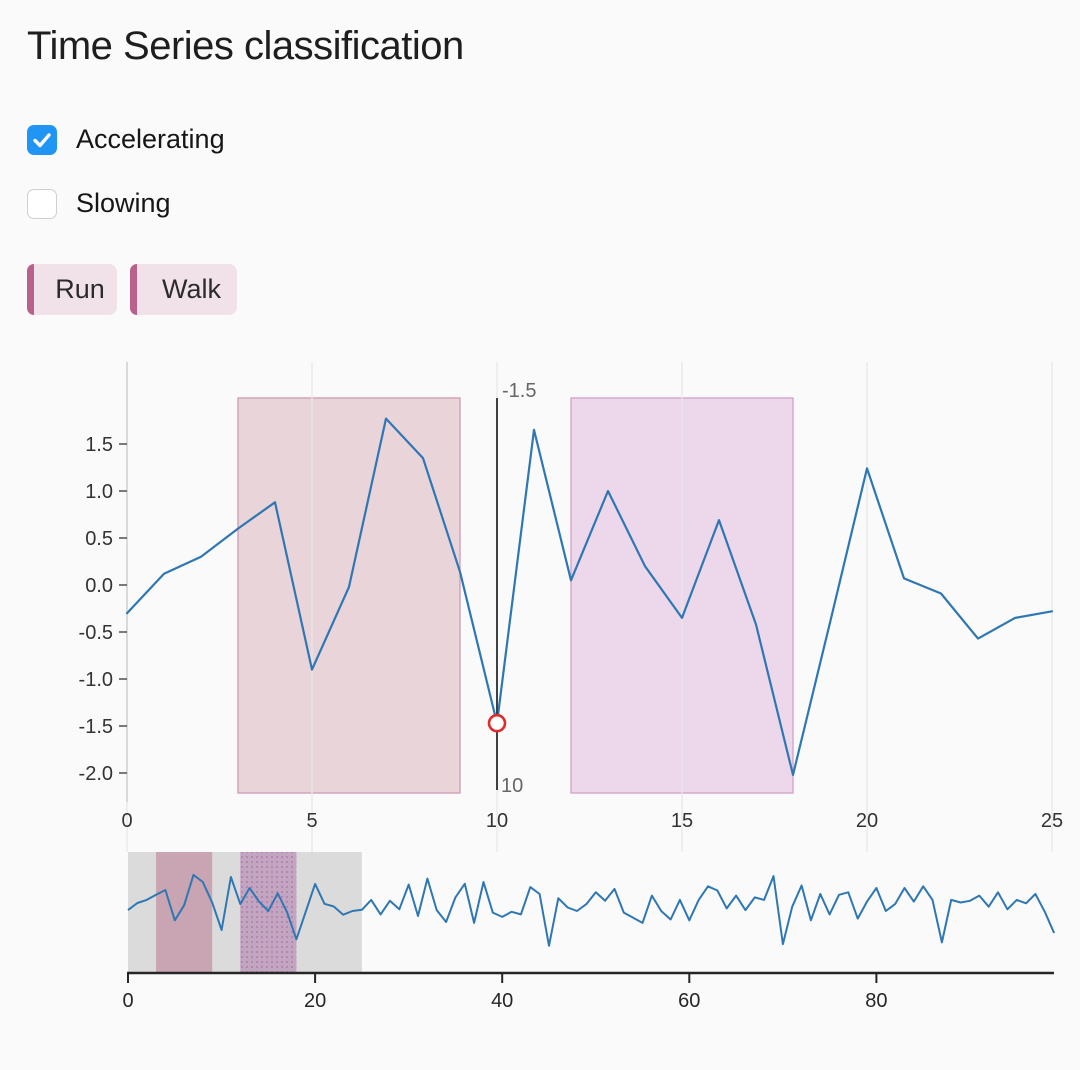 Image resolution: width=1080 pixels, height=1070 pixels. What do you see at coordinates (99, 492) in the screenshot?
I see `y-tick-label: 1.0` at bounding box center [99, 492].